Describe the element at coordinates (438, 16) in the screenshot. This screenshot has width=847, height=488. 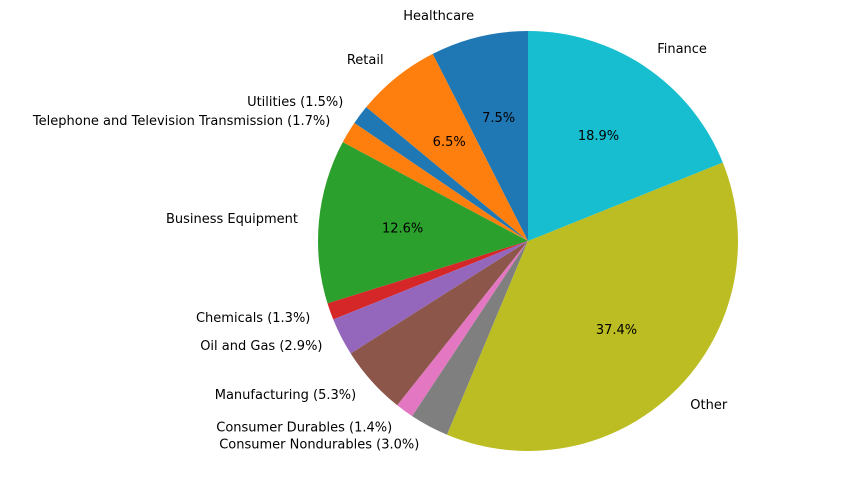
I see `slice-label-healthcare: Healthcare` at that location.